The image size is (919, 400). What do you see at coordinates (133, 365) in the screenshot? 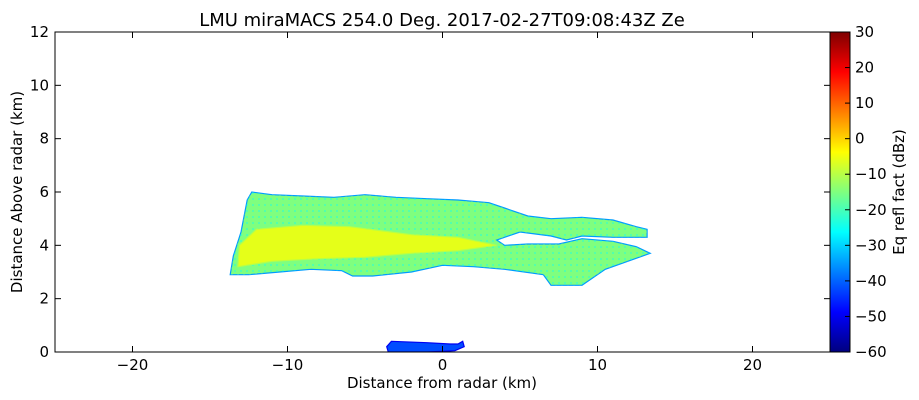
I see `x-tick-label: −20` at bounding box center [133, 365].